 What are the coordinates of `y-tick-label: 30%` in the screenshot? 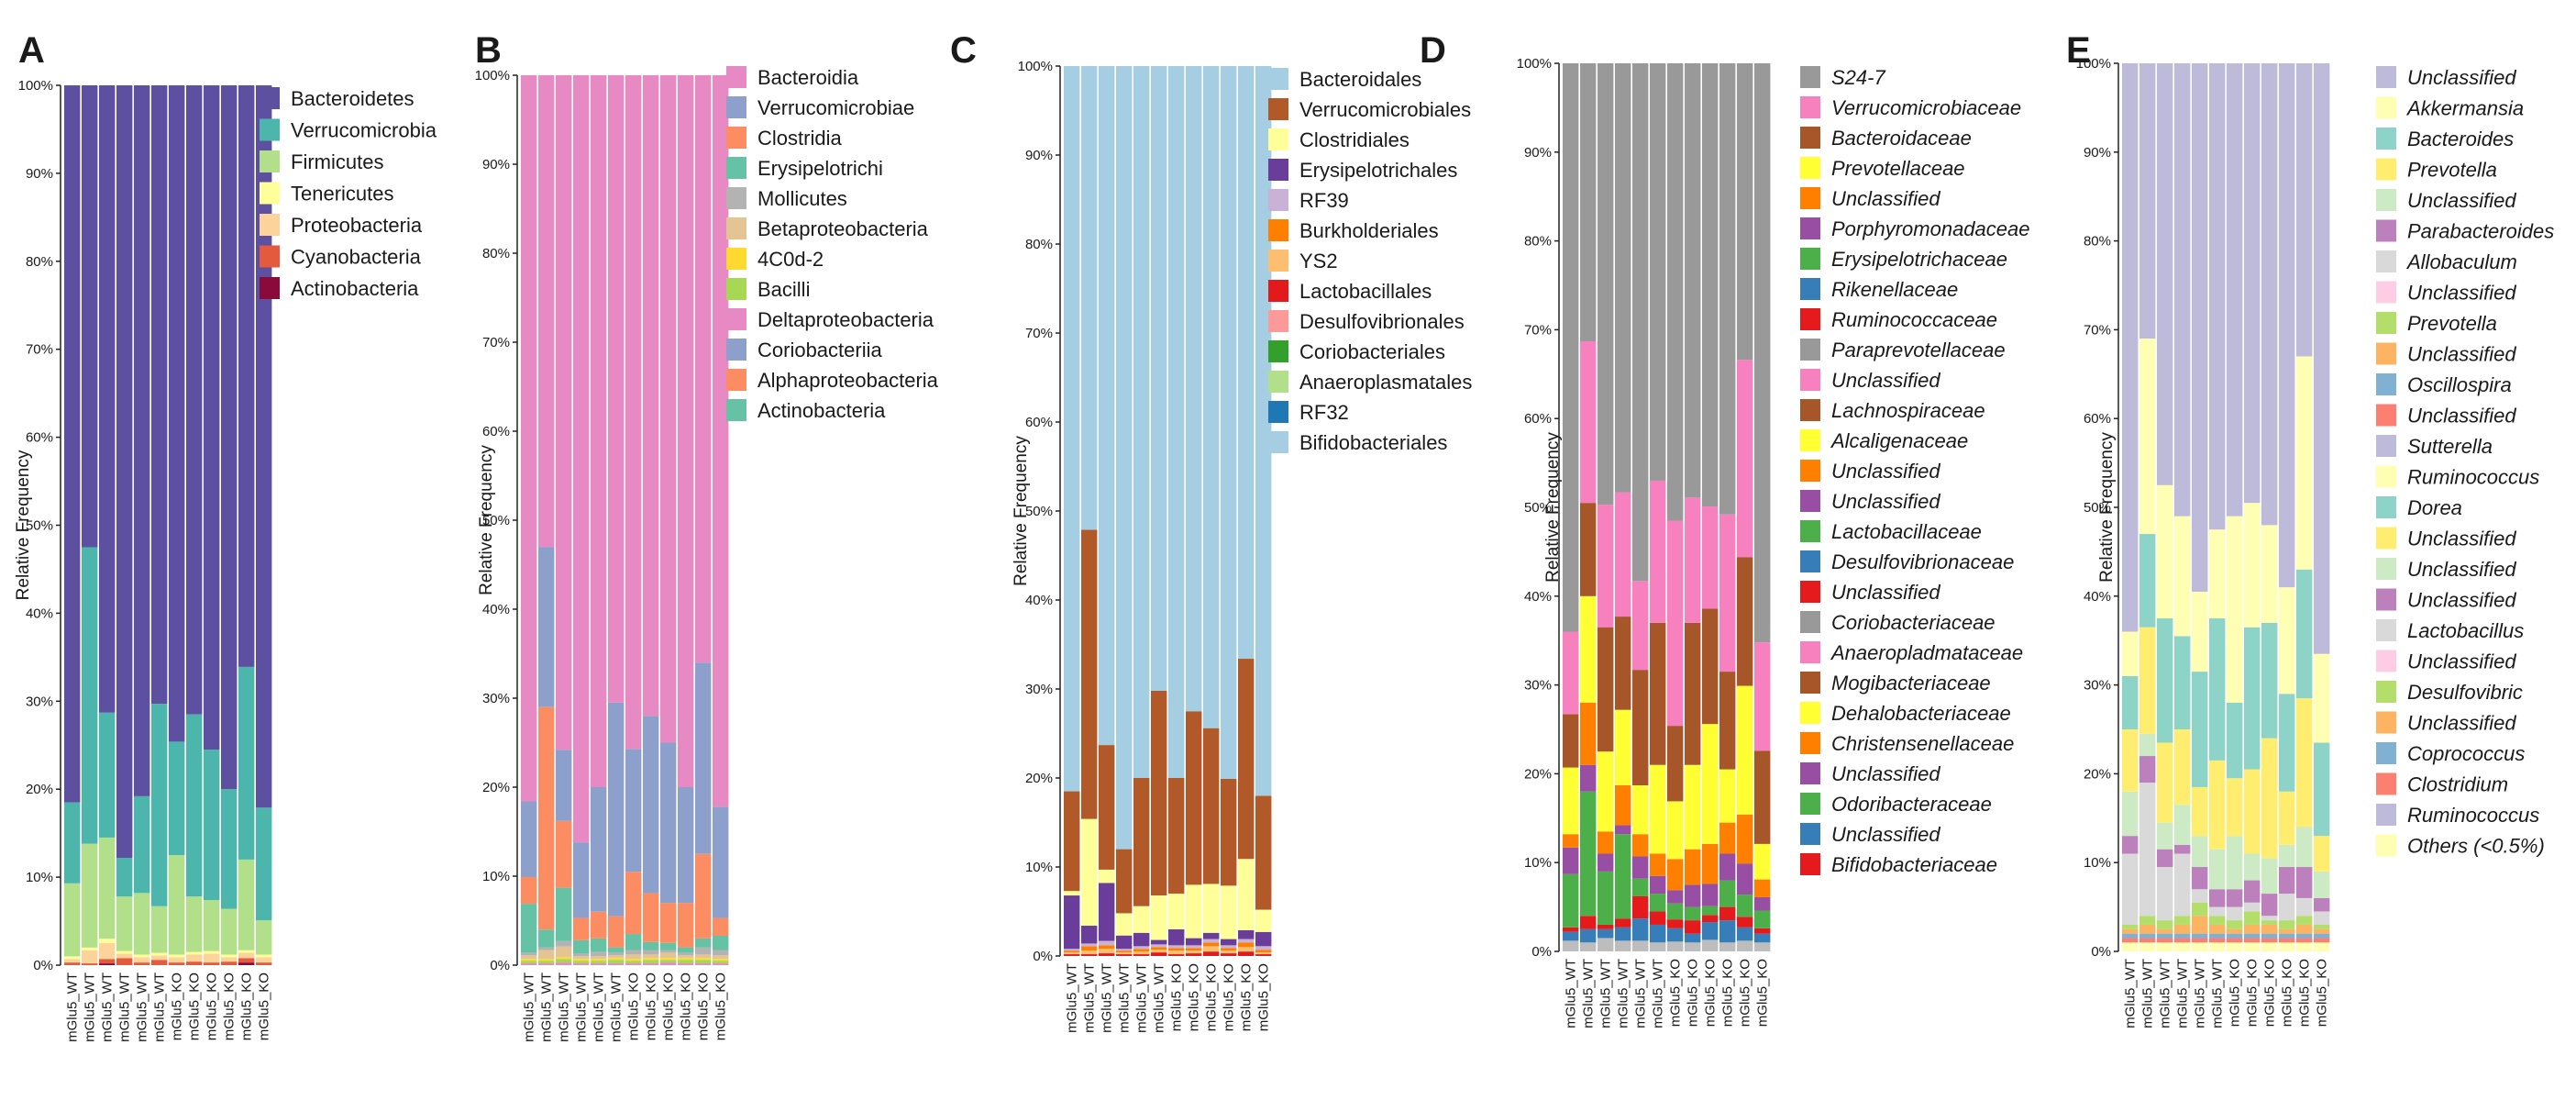 It's located at (39, 702).